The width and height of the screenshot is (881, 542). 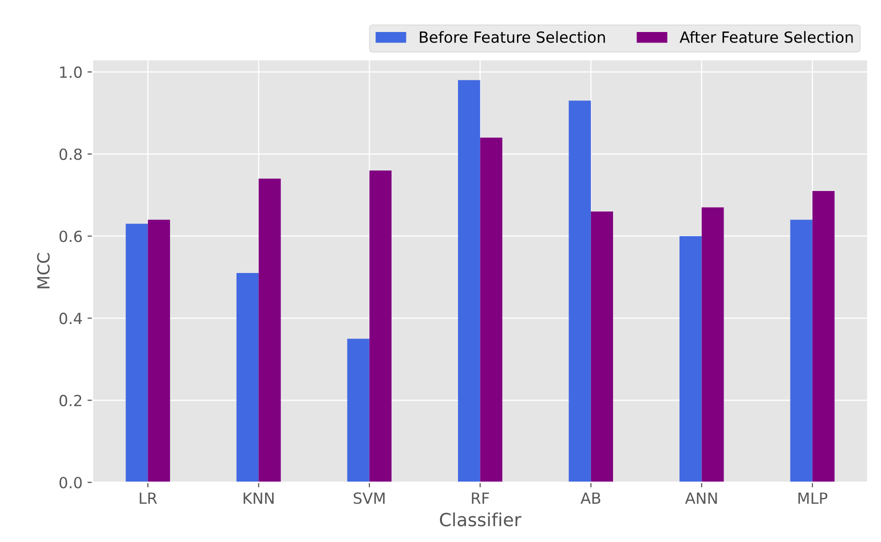 What do you see at coordinates (259, 498) in the screenshot?
I see `x-tick-label: KNN` at bounding box center [259, 498].